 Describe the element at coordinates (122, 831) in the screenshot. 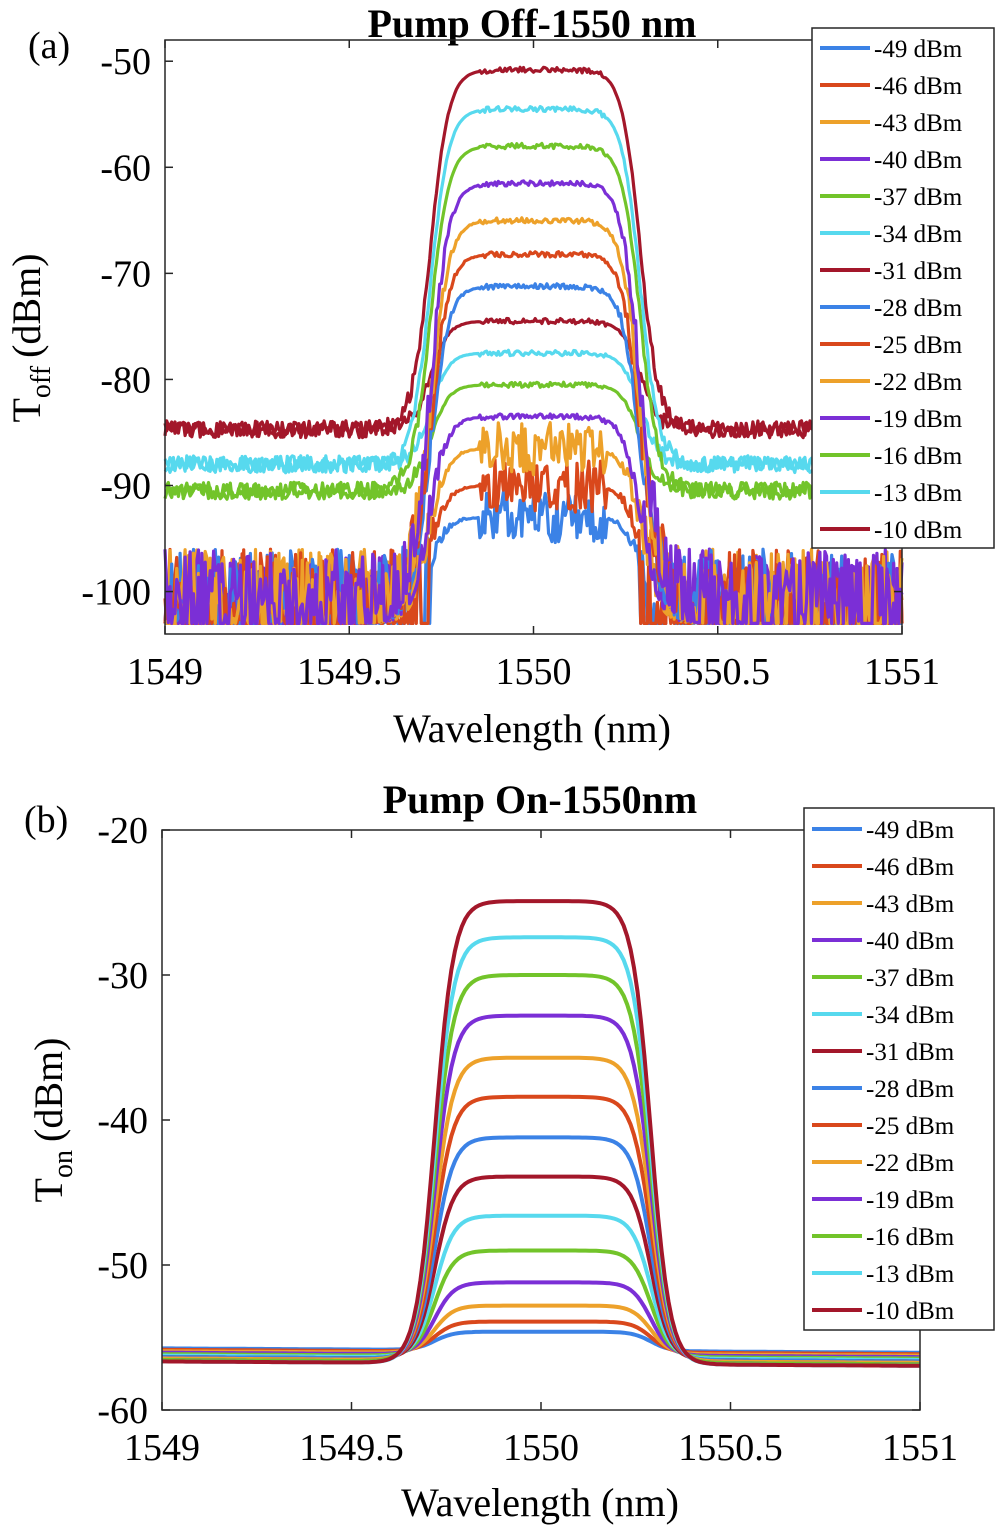

I see `y-tick-label: -20` at that location.